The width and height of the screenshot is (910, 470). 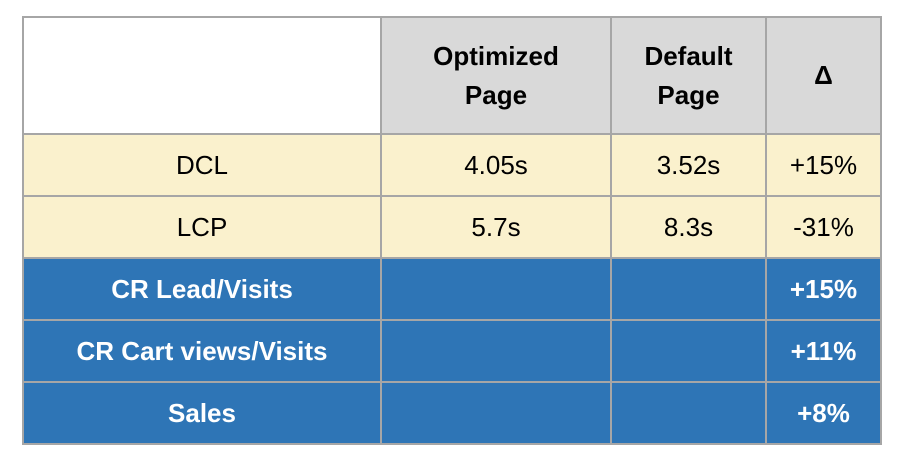 What do you see at coordinates (202, 289) in the screenshot?
I see `row-label: CR Lead/Visits` at bounding box center [202, 289].